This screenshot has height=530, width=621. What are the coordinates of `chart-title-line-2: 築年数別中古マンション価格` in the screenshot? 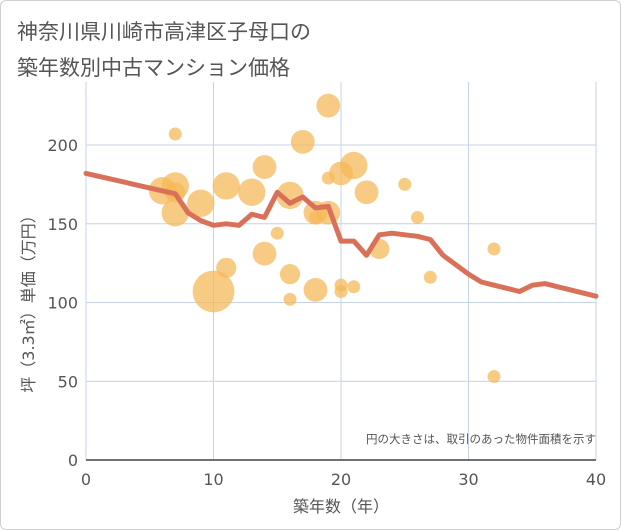 It's located at (153, 68).